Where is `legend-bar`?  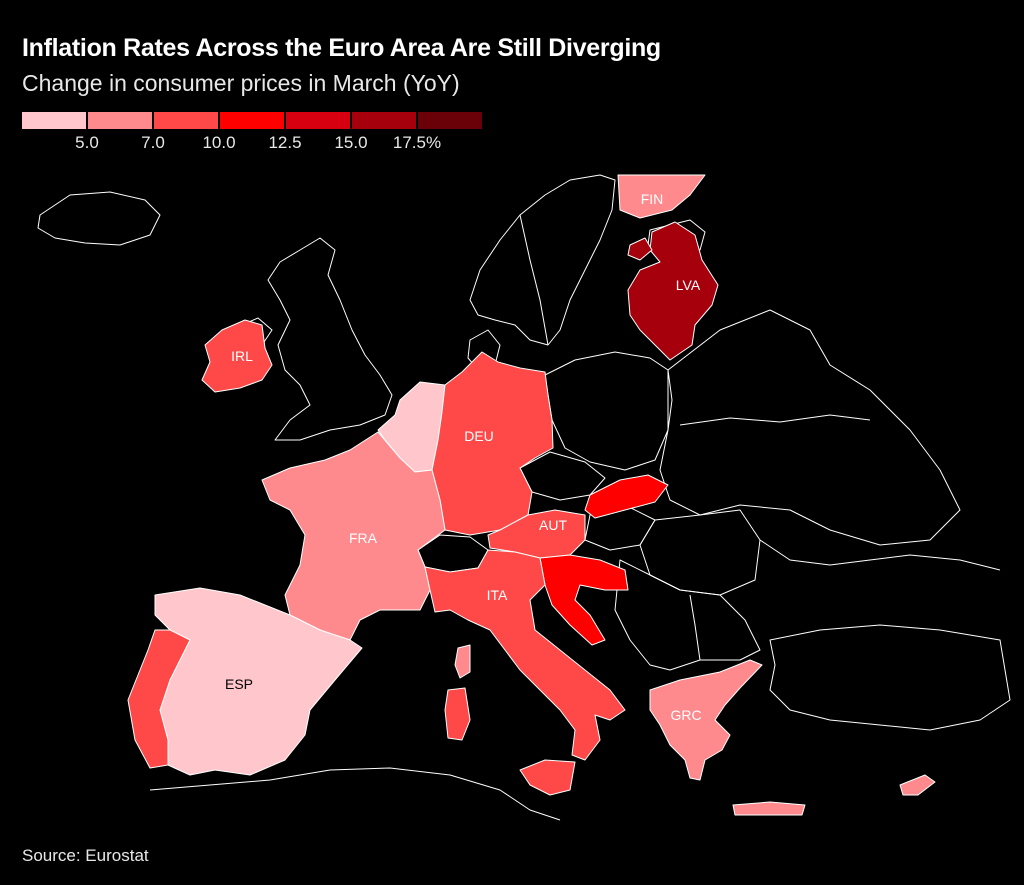
legend-bar is located at coordinates (253, 120).